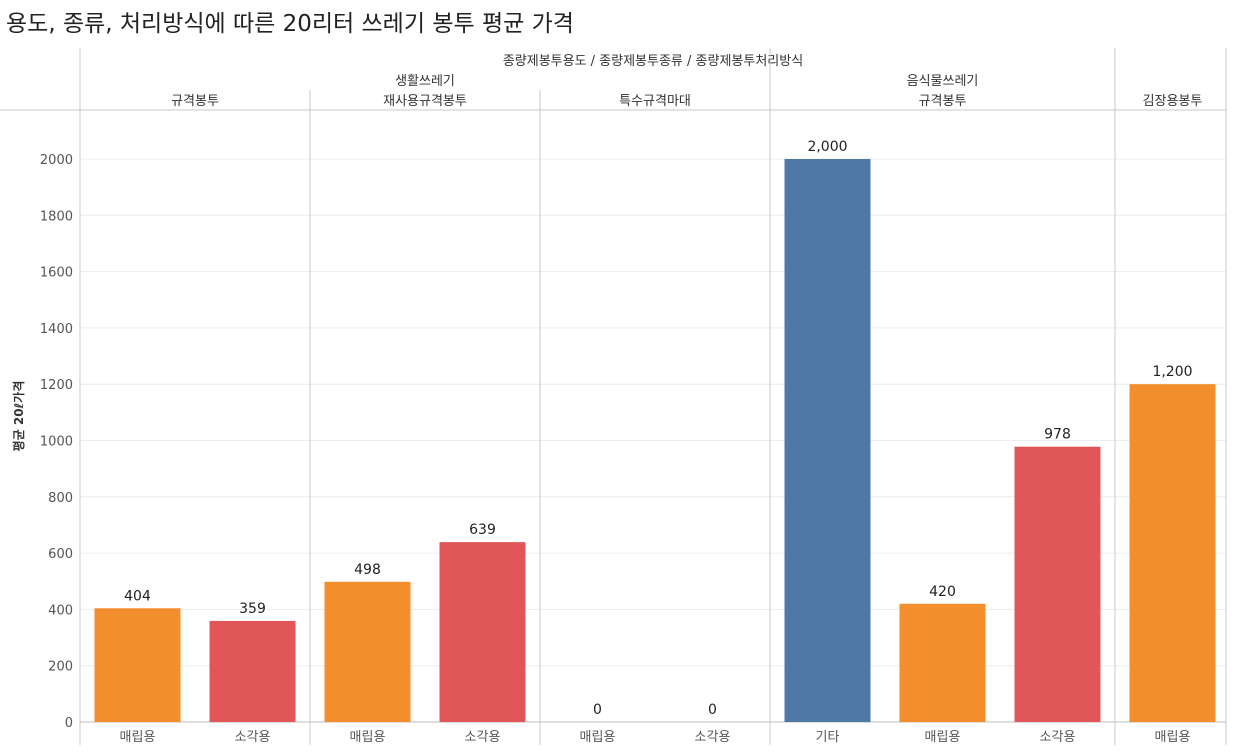 The image size is (1233, 755). I want to click on y-tick-label: 1400, so click(56, 329).